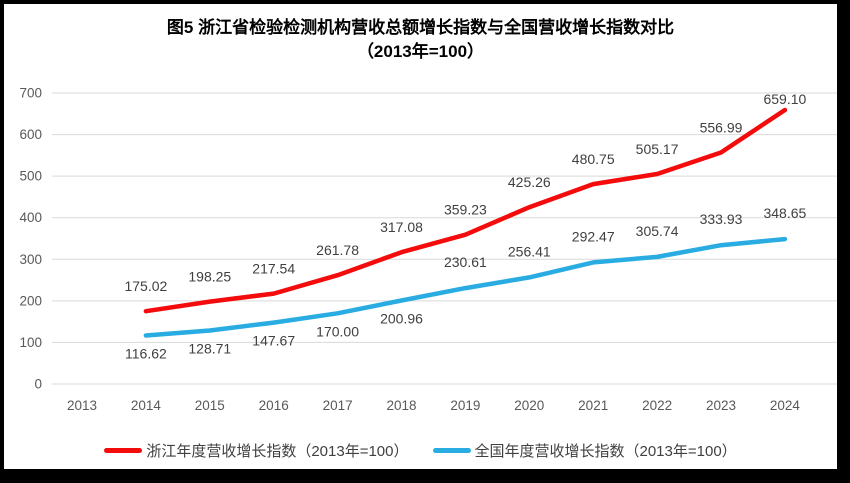 This screenshot has height=483, width=850. Describe the element at coordinates (529, 182) in the screenshot. I see `data-label: 425.26` at that location.